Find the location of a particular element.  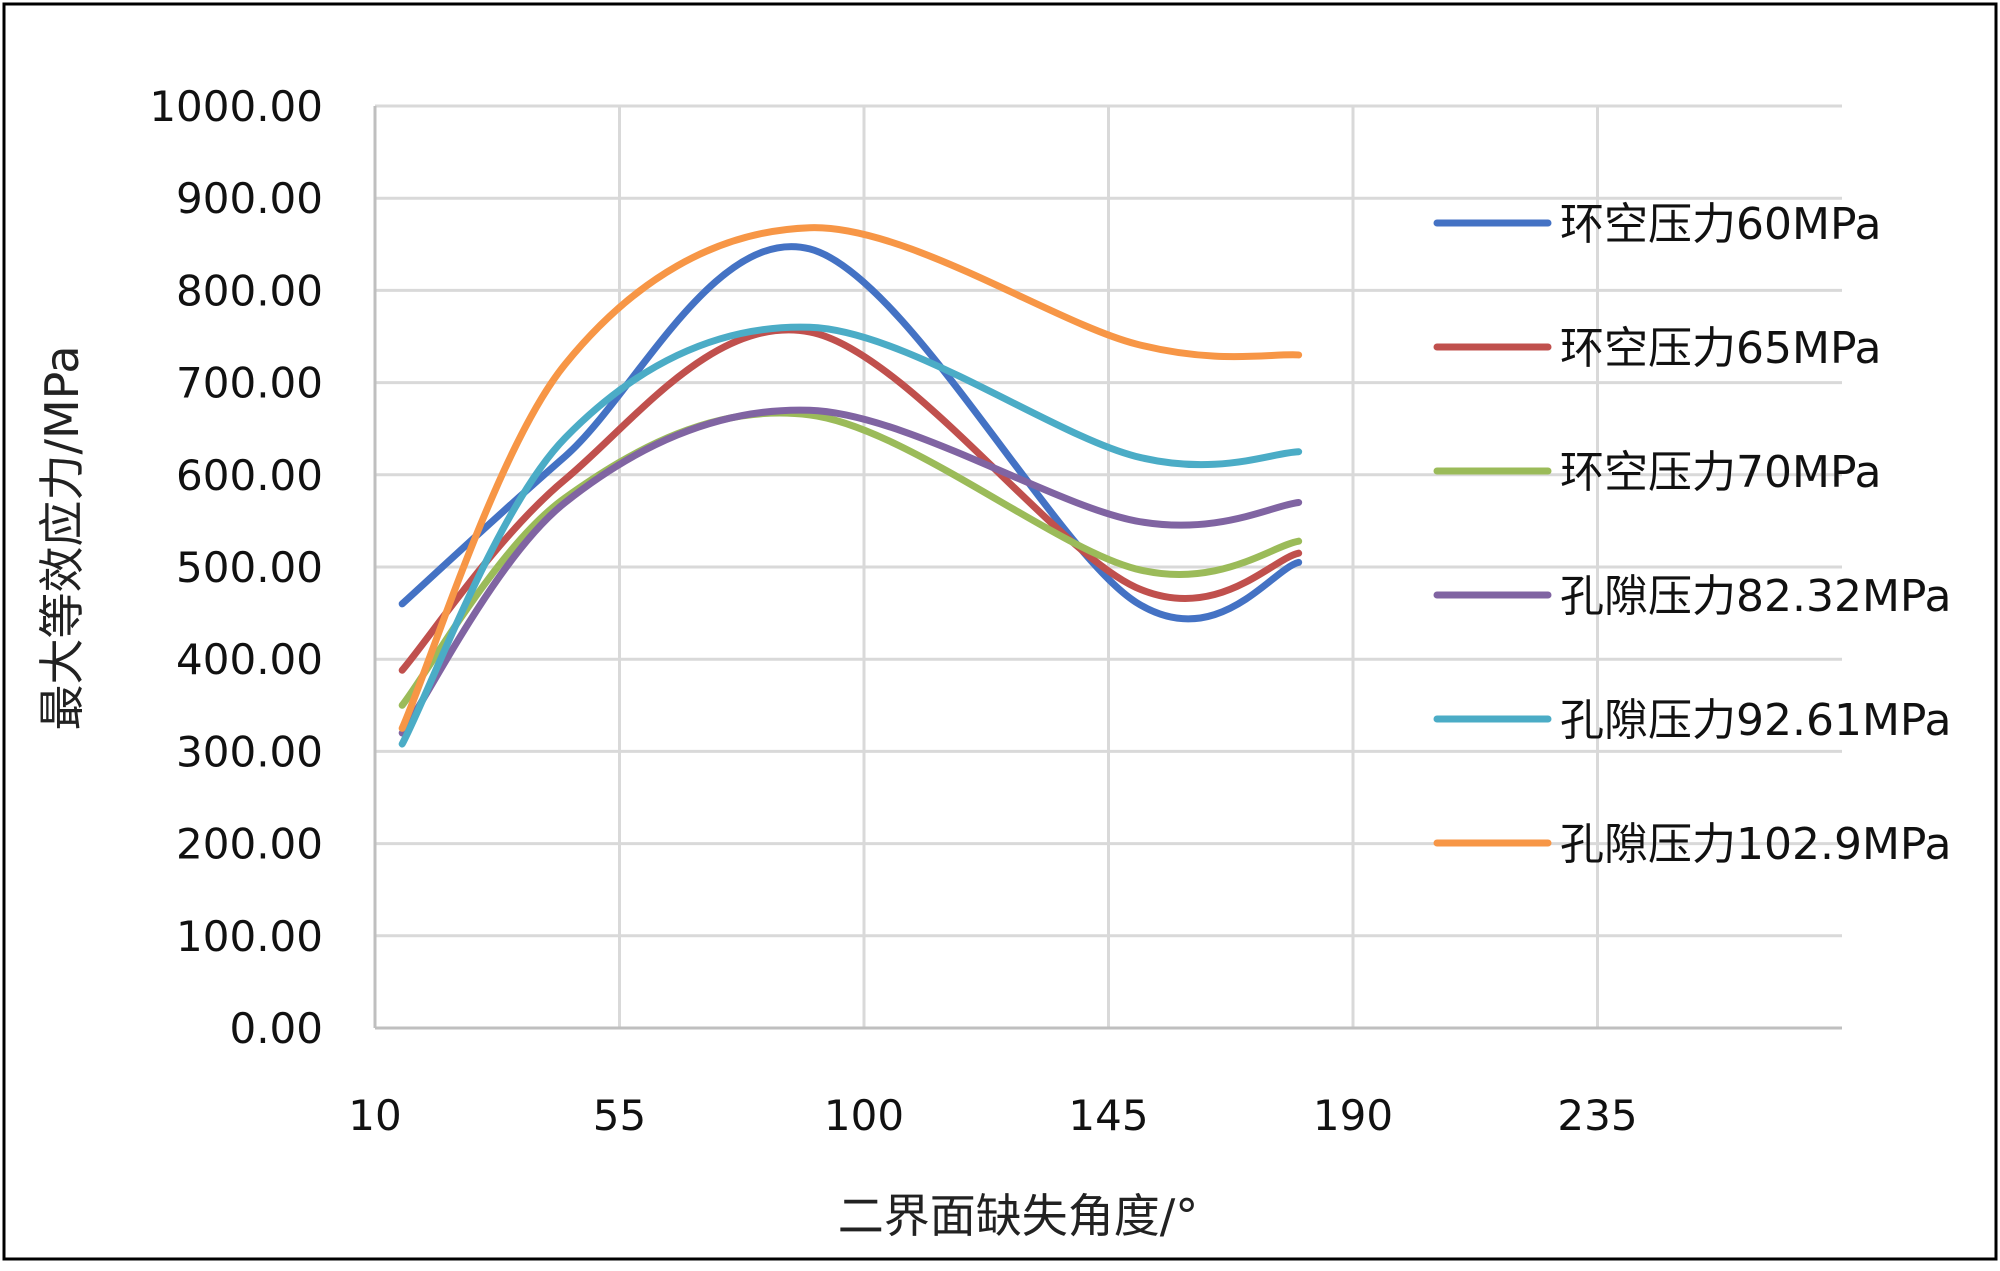

legend-label-5: 孔隙压力102.9MPa is located at coordinates (1755, 844).